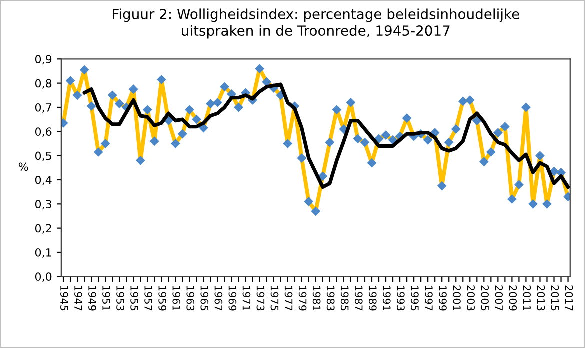  I want to click on x-tick-label: 1957, so click(148, 298).